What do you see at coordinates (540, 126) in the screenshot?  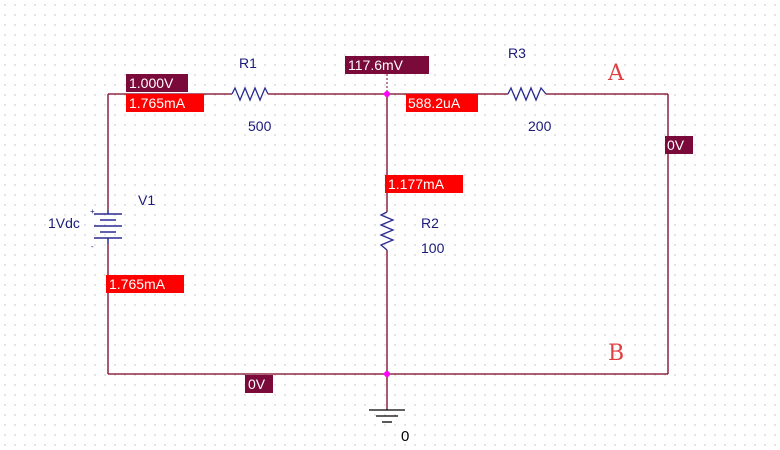 I see `r3-value: 200` at bounding box center [540, 126].